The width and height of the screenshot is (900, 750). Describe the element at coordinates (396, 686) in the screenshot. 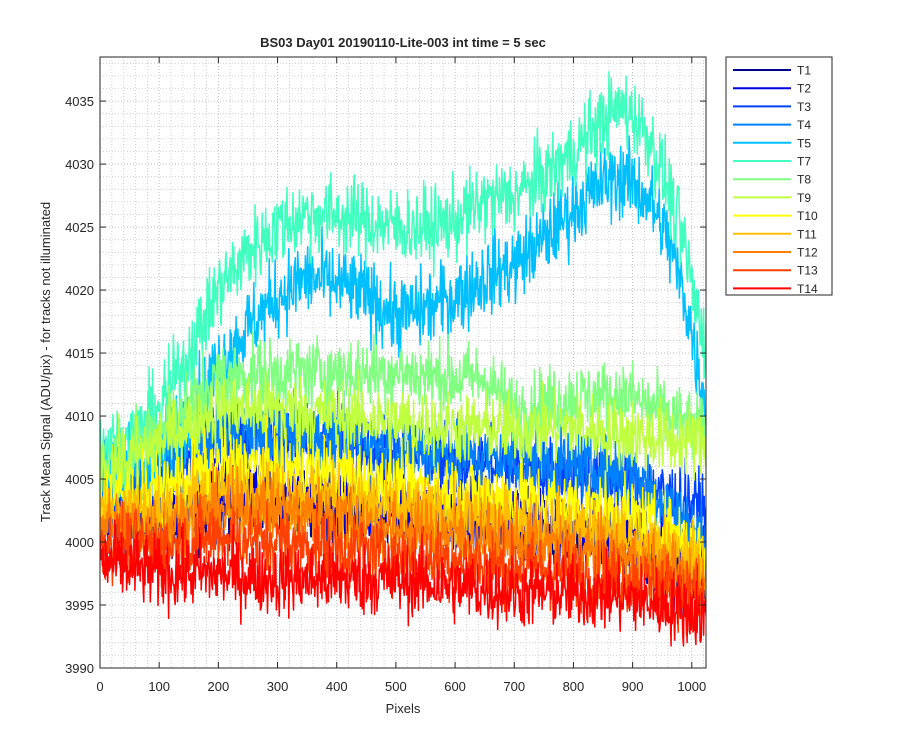

I see `x-tick-label: 500` at that location.